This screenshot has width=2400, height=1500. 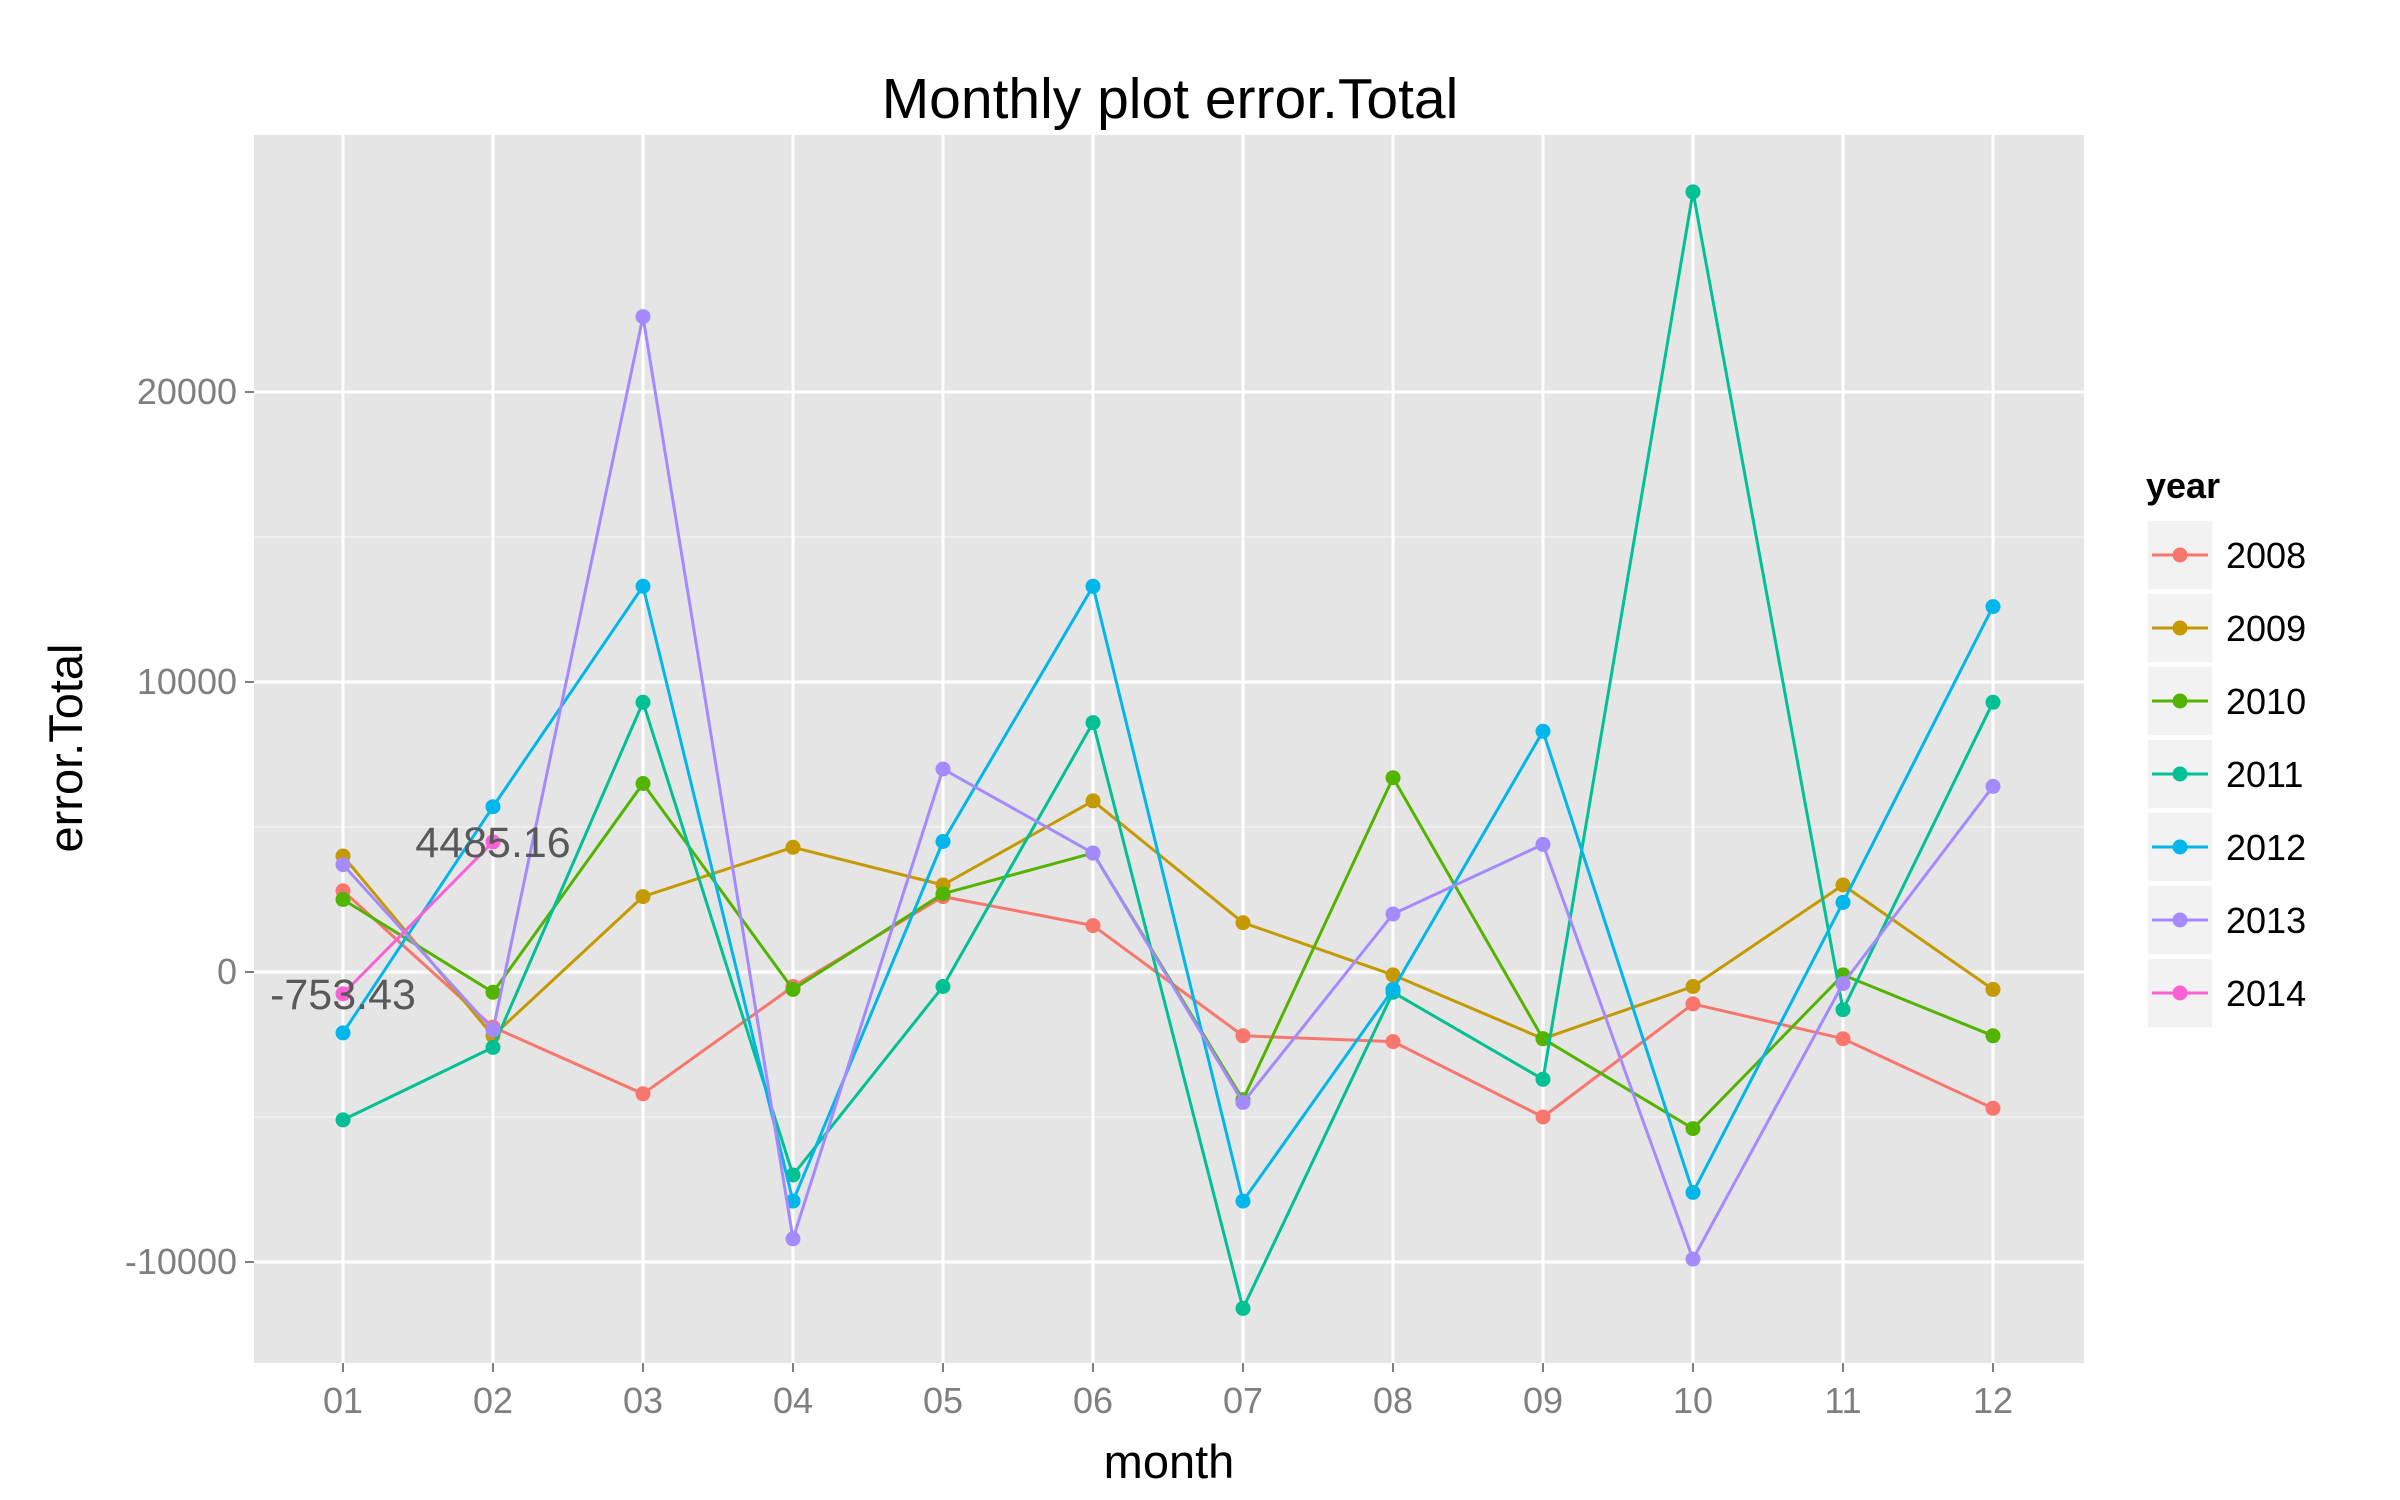 What do you see at coordinates (2266, 701) in the screenshot?
I see `legend-label: 2010` at bounding box center [2266, 701].